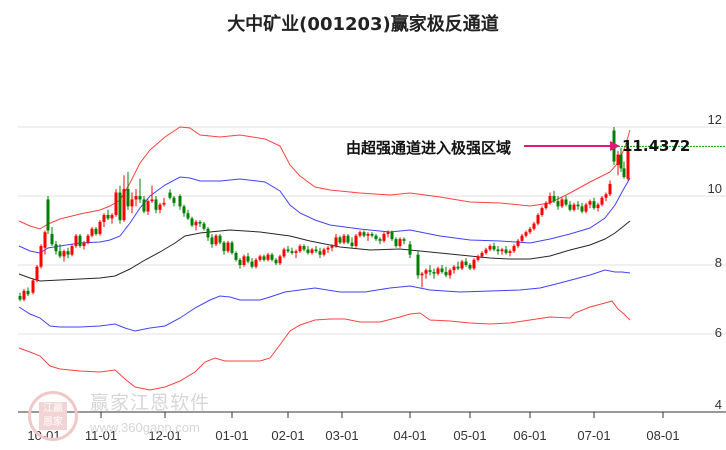 Image resolution: width=726 pixels, height=450 pixels. I want to click on x-tick-label: 12-01, so click(165, 435).